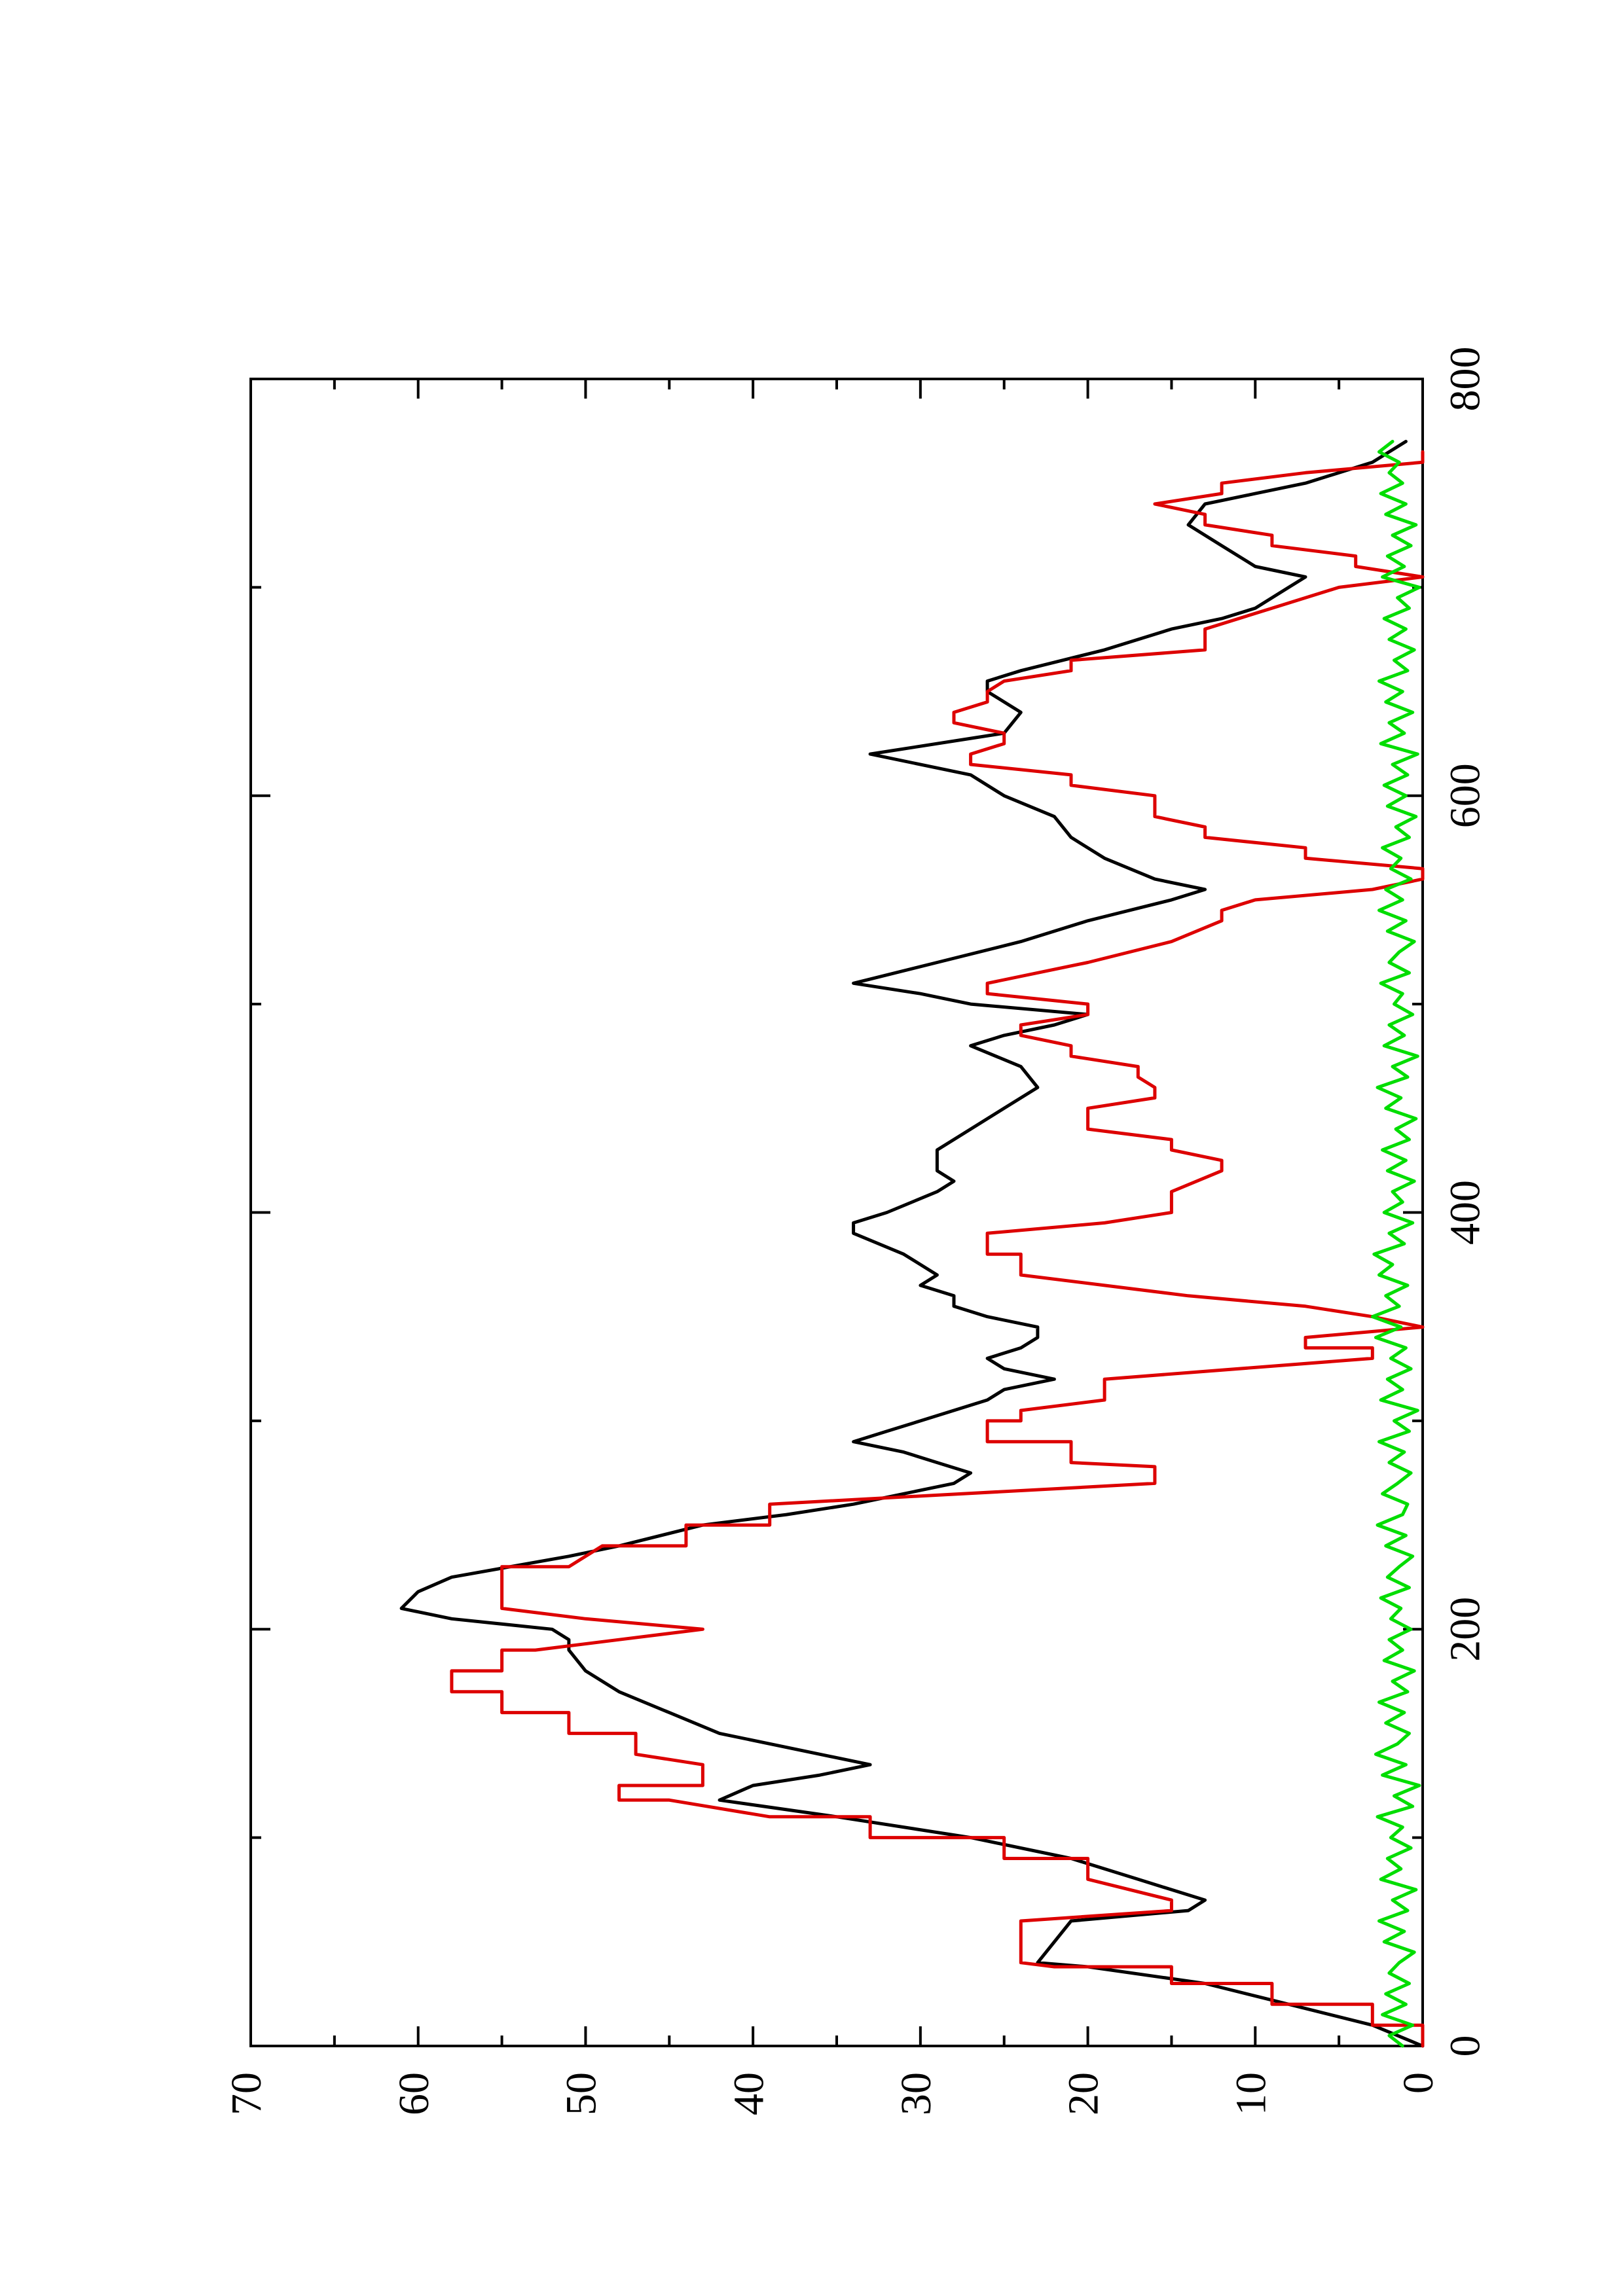  I want to click on x-tick-label: 600, so click(1465, 795).